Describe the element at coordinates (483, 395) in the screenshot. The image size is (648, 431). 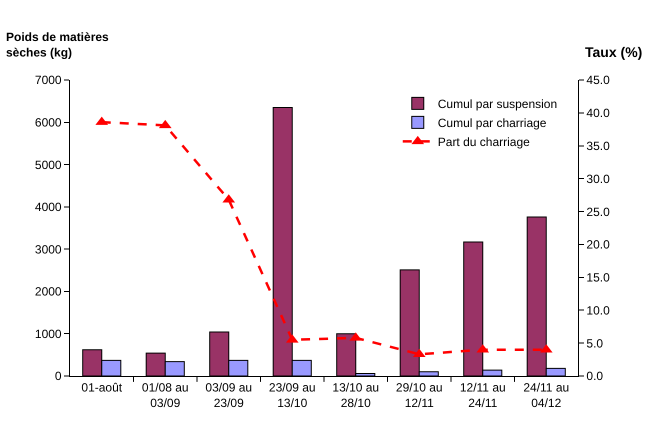
I see `x-tick-label: 12/11 au 24/11` at that location.